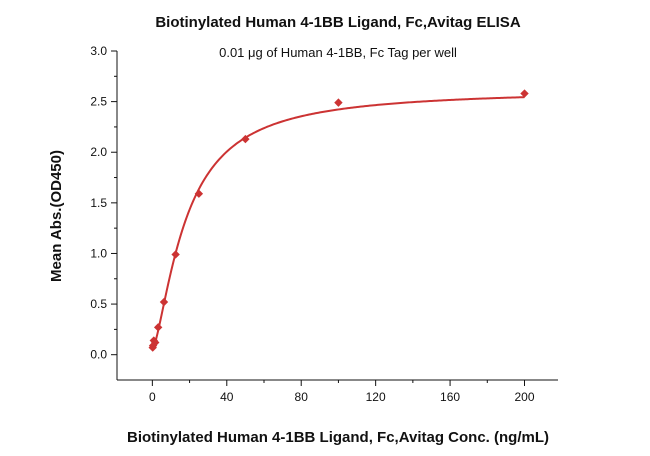 The image size is (650, 456). What do you see at coordinates (227, 397) in the screenshot?
I see `x-tick-label: 40` at bounding box center [227, 397].